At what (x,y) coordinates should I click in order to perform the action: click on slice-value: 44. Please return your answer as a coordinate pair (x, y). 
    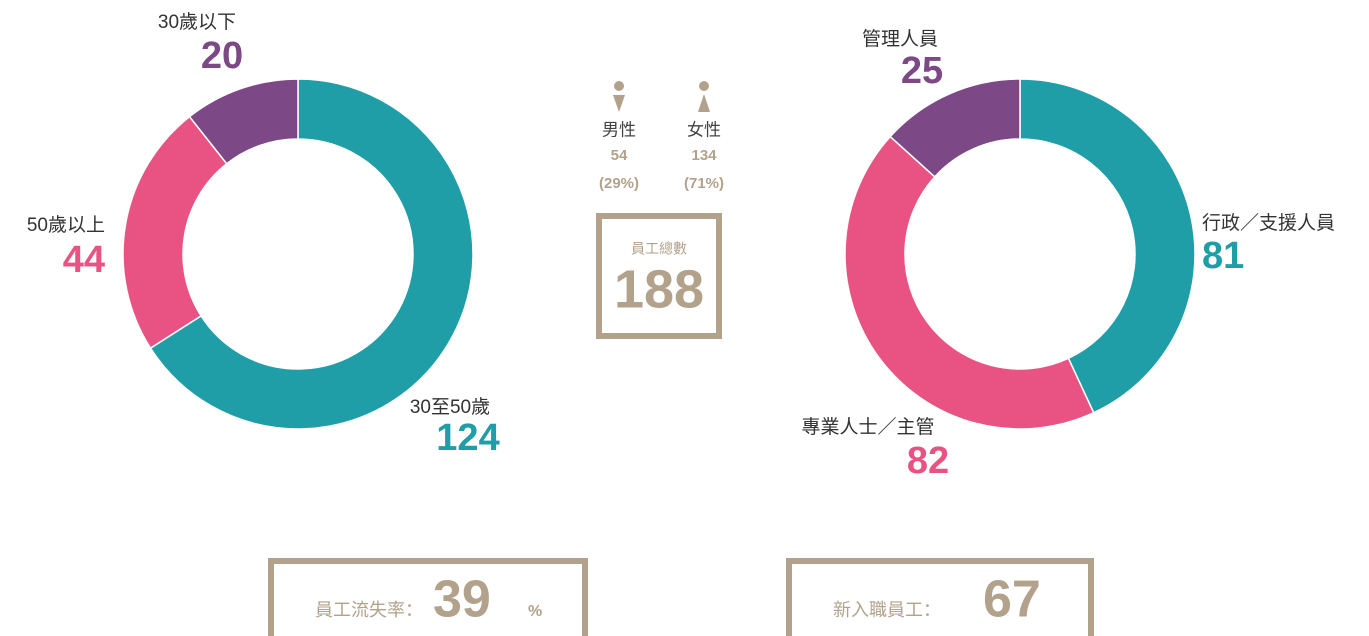
    Looking at the image, I should click on (84, 260).